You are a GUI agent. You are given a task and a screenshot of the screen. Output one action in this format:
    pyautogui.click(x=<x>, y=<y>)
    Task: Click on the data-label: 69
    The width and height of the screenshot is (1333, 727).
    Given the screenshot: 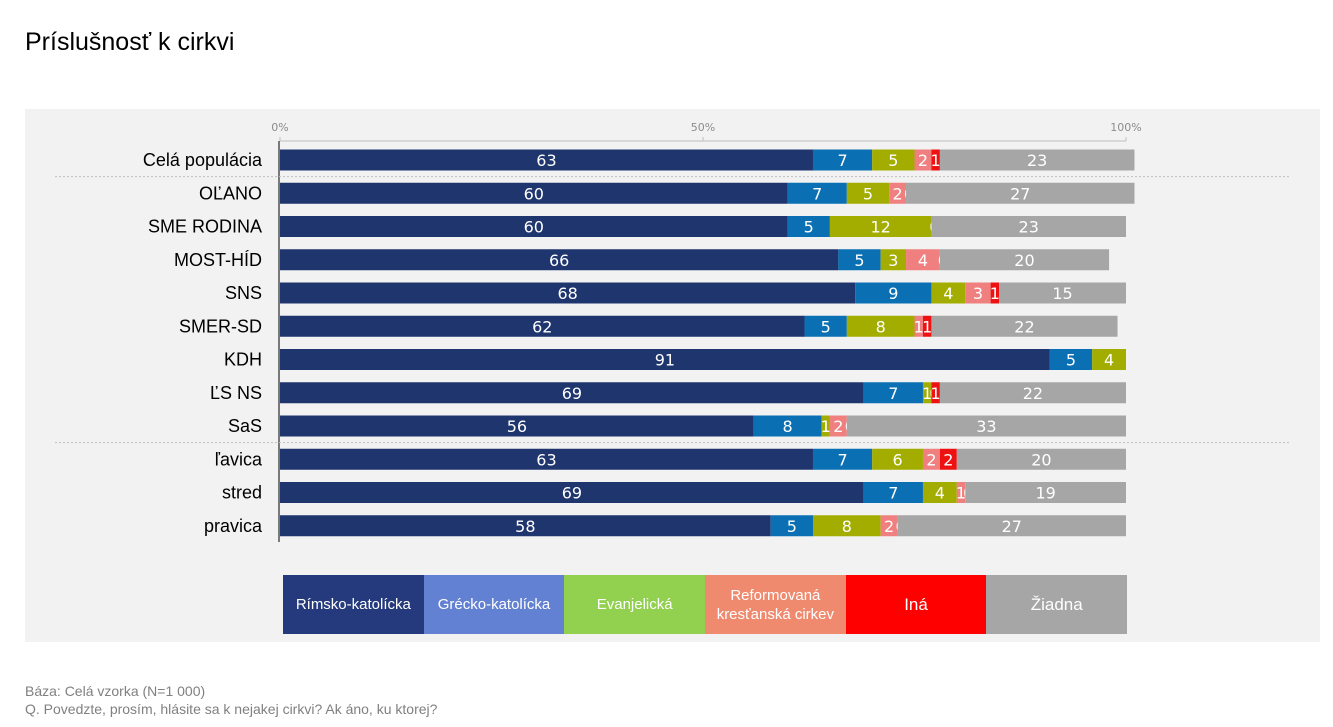 What is the action you would take?
    pyautogui.click(x=572, y=493)
    